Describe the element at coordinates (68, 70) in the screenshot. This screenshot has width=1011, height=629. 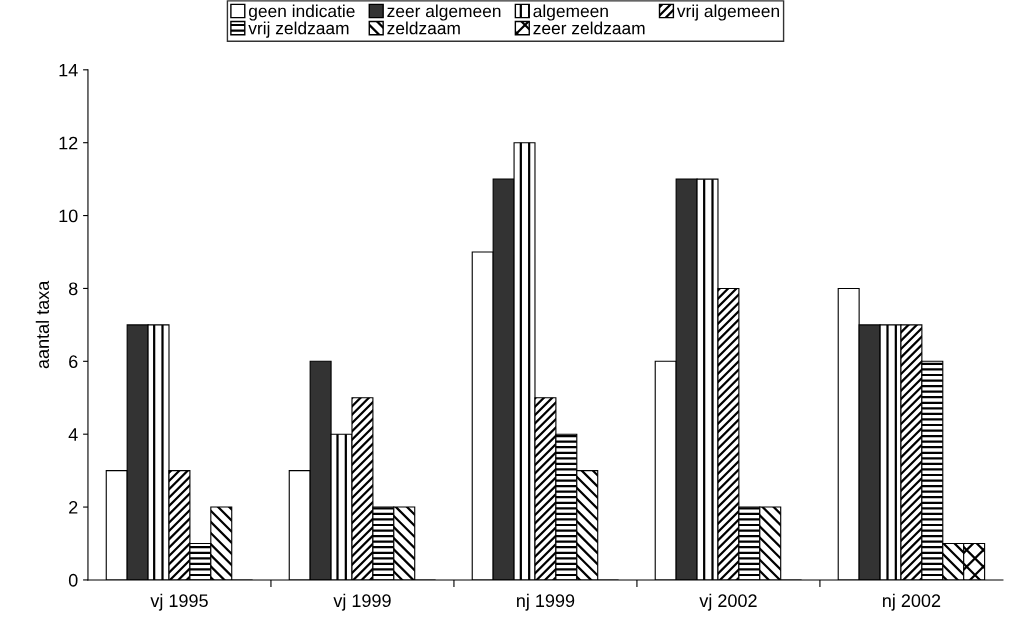
I see `y-tick-label: 14` at that location.